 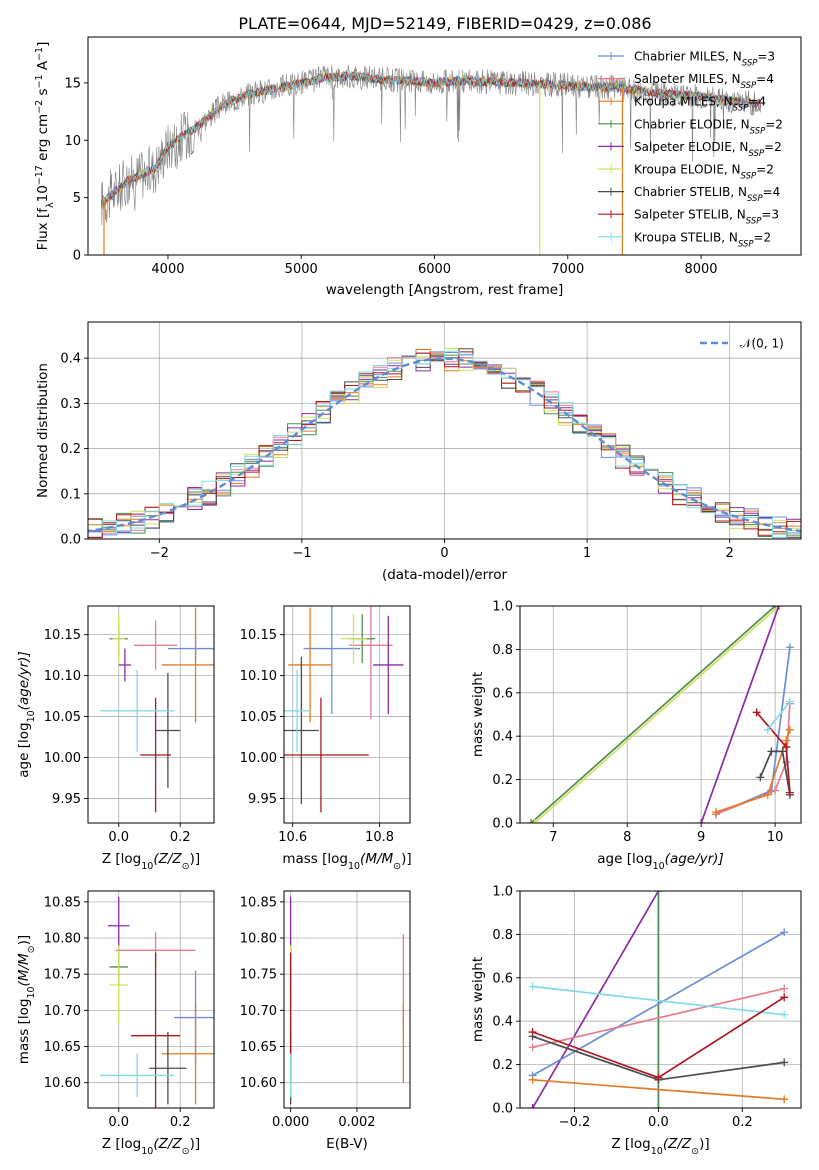 I want to click on legend-label: Chabrier STELIB, NSSP=4, so click(x=707, y=194).